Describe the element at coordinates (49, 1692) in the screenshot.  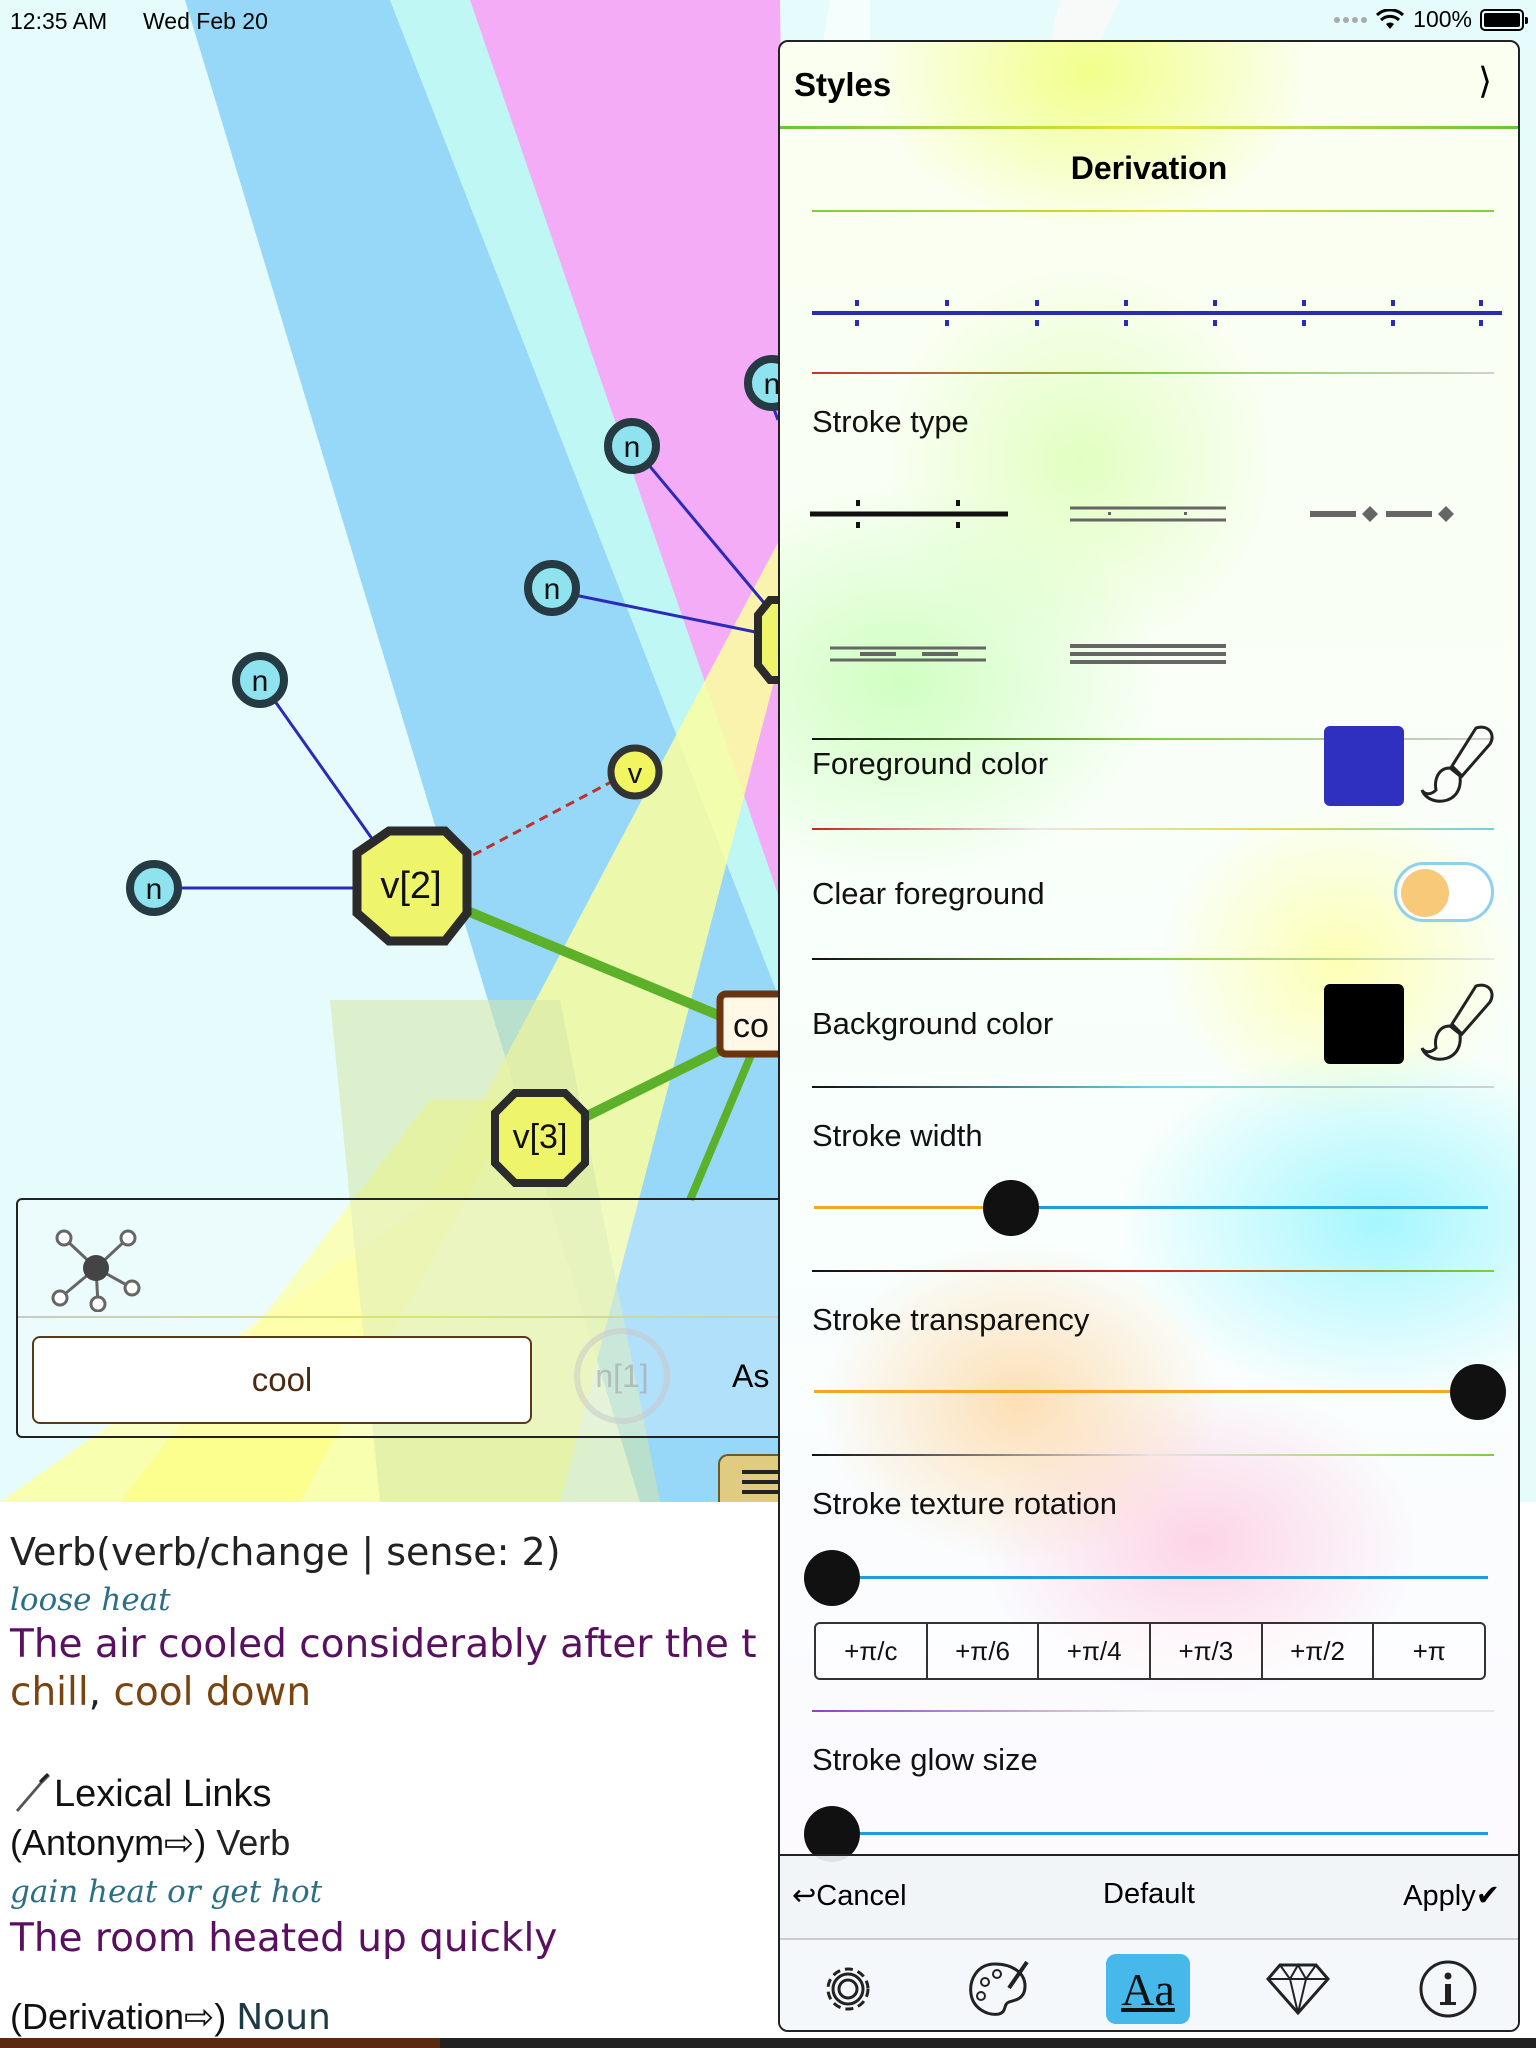
I see `synonym-link: chill` at that location.